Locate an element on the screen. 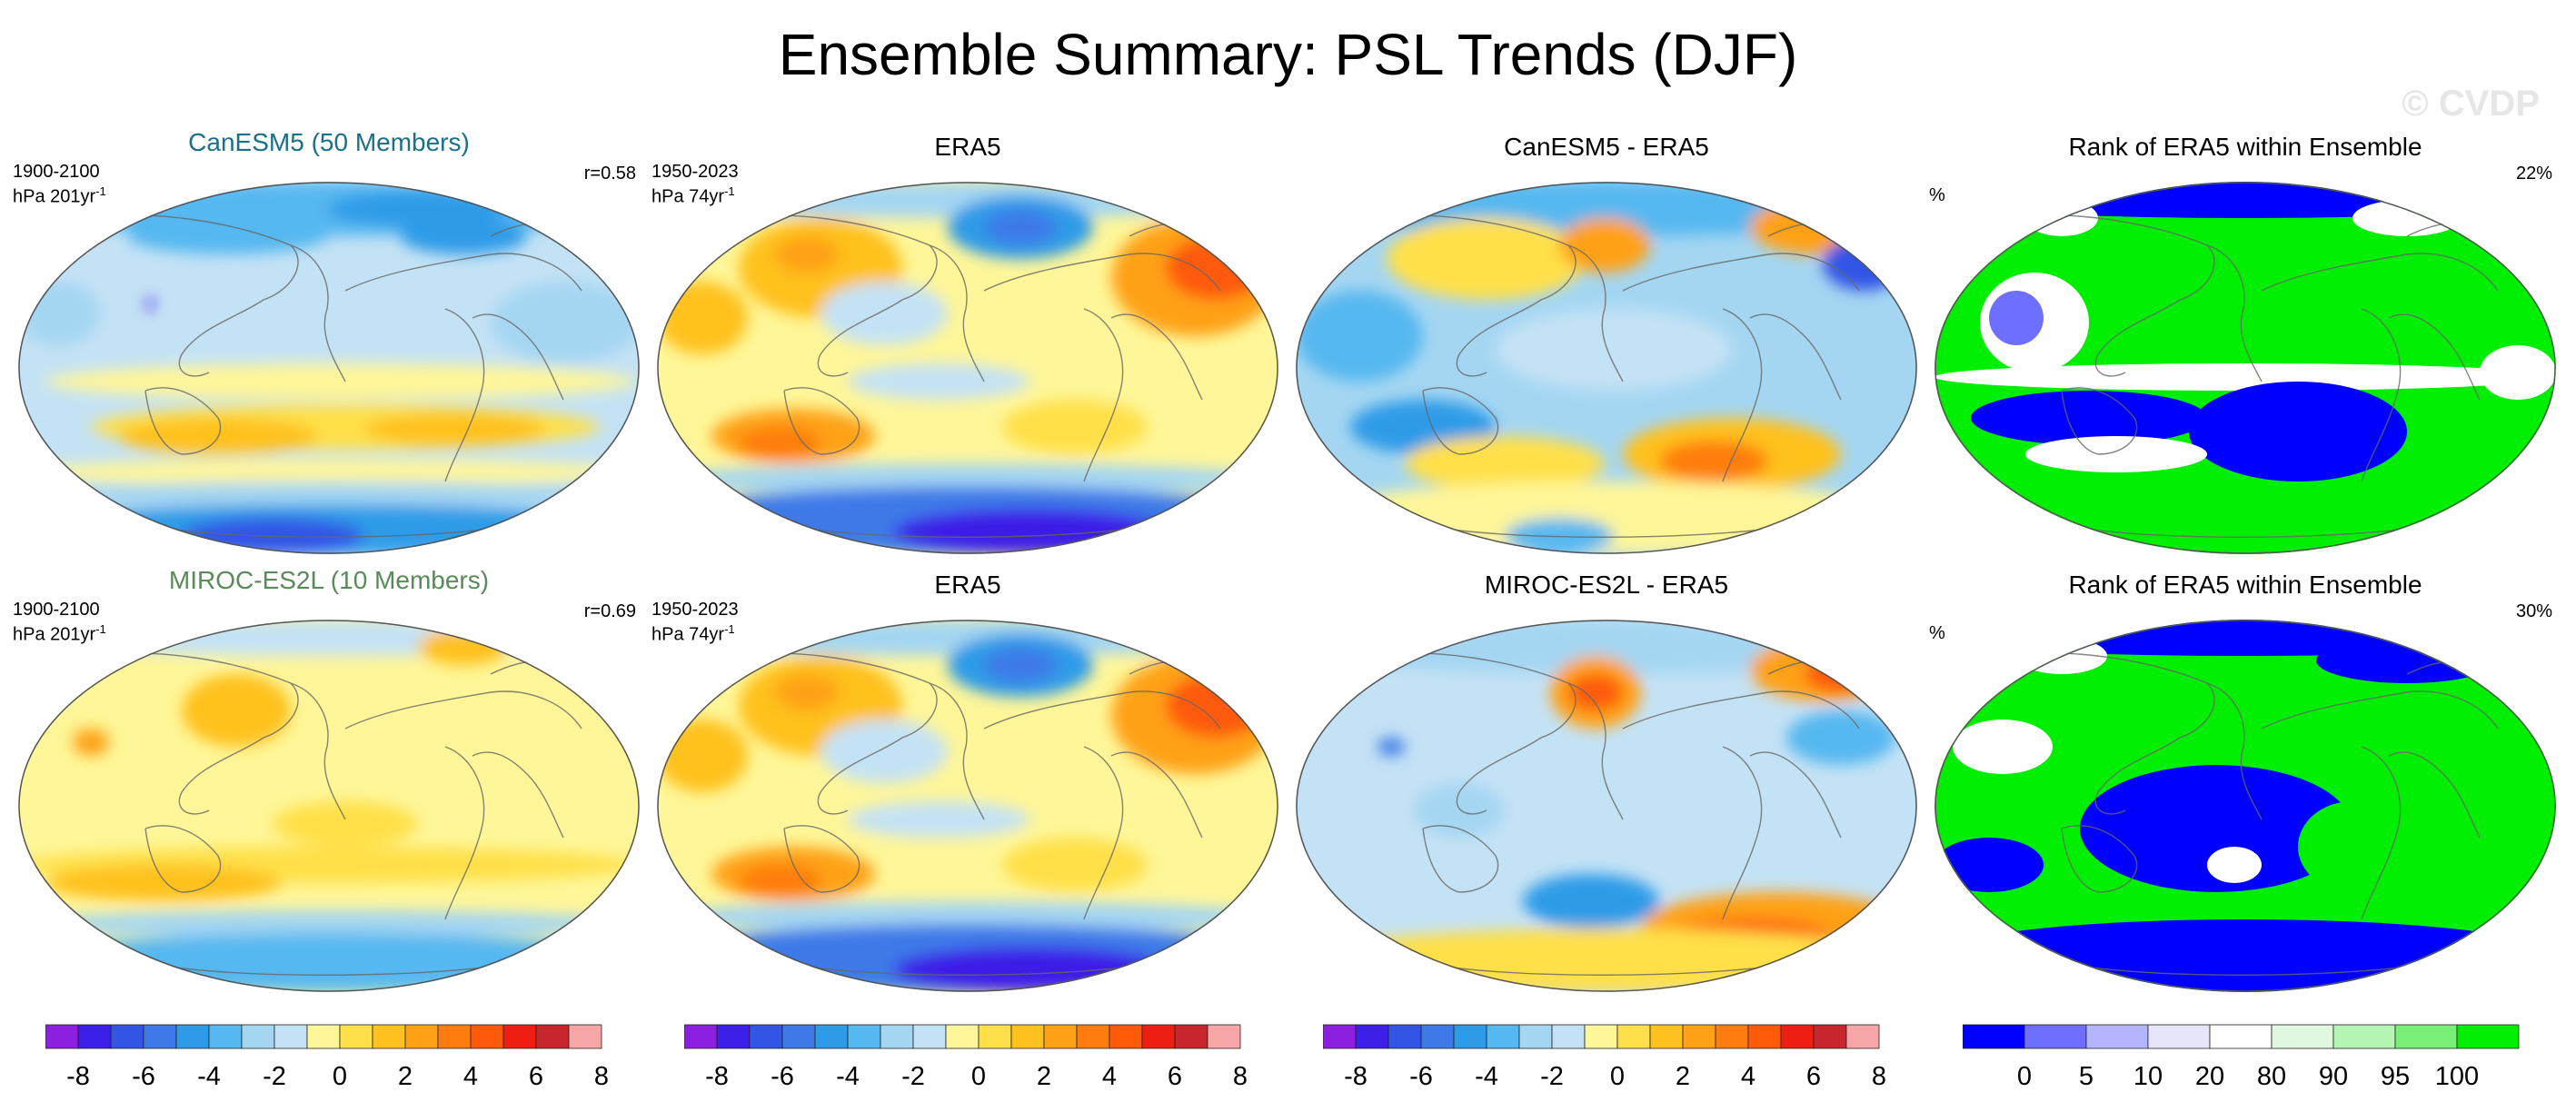 The image size is (2576, 1102). map-diff-row1 is located at coordinates (1606, 368).